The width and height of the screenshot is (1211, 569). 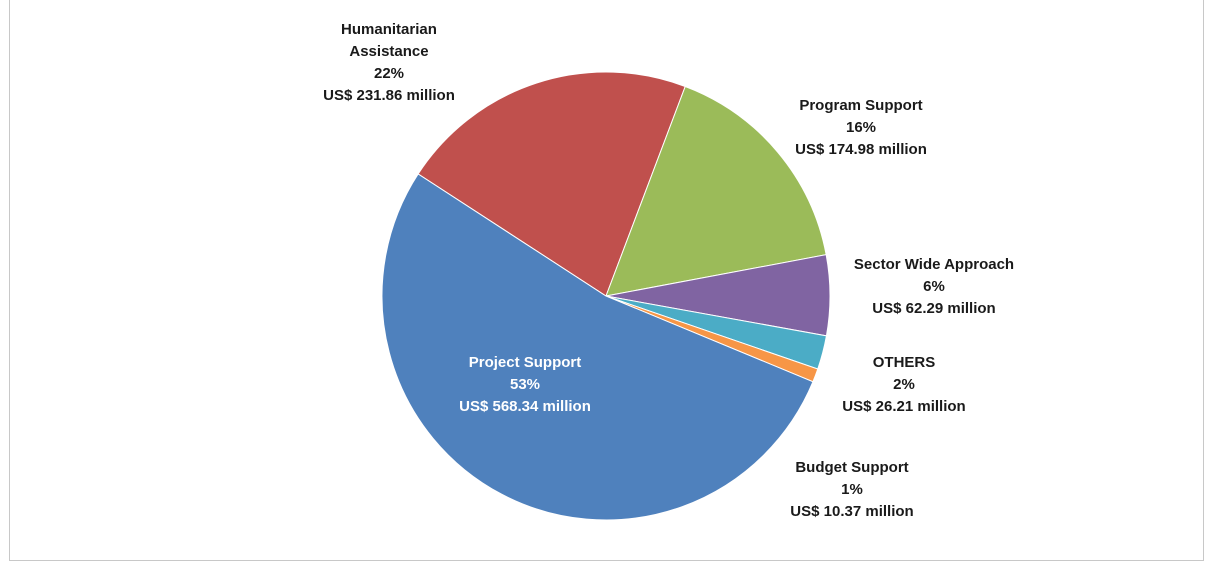 What do you see at coordinates (389, 73) in the screenshot?
I see `slice-percent-humanitarian-assistance: 22%` at bounding box center [389, 73].